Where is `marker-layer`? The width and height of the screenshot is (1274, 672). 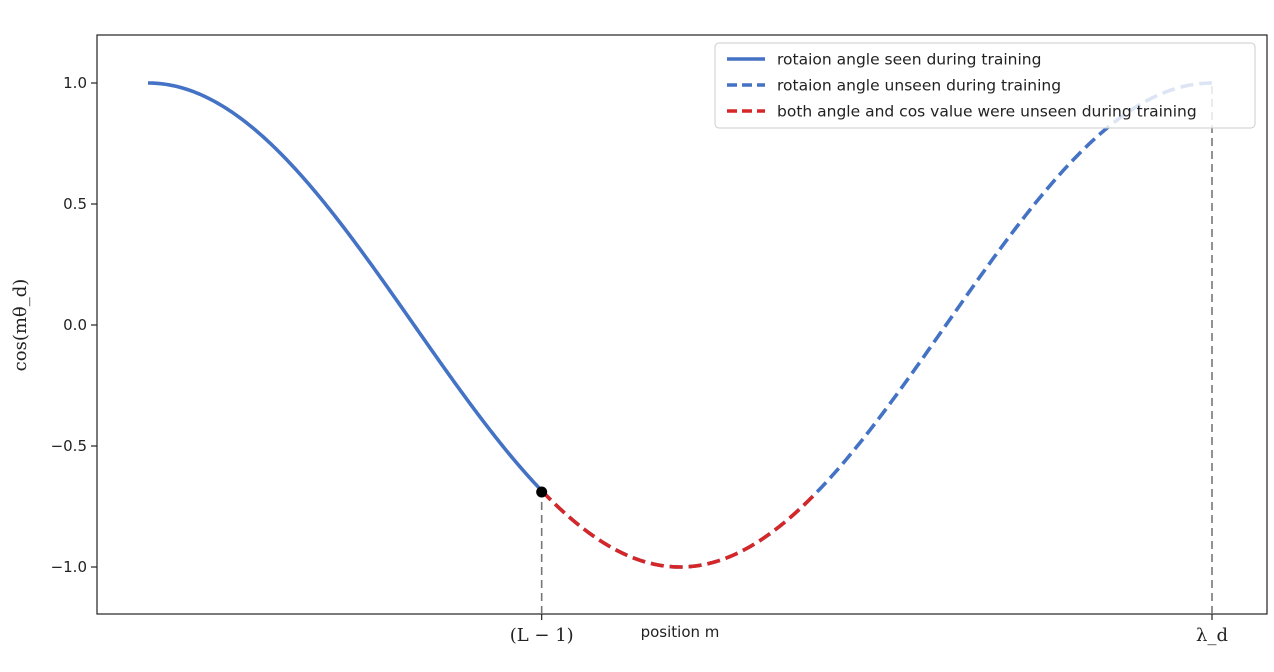
marker-layer is located at coordinates (542, 492).